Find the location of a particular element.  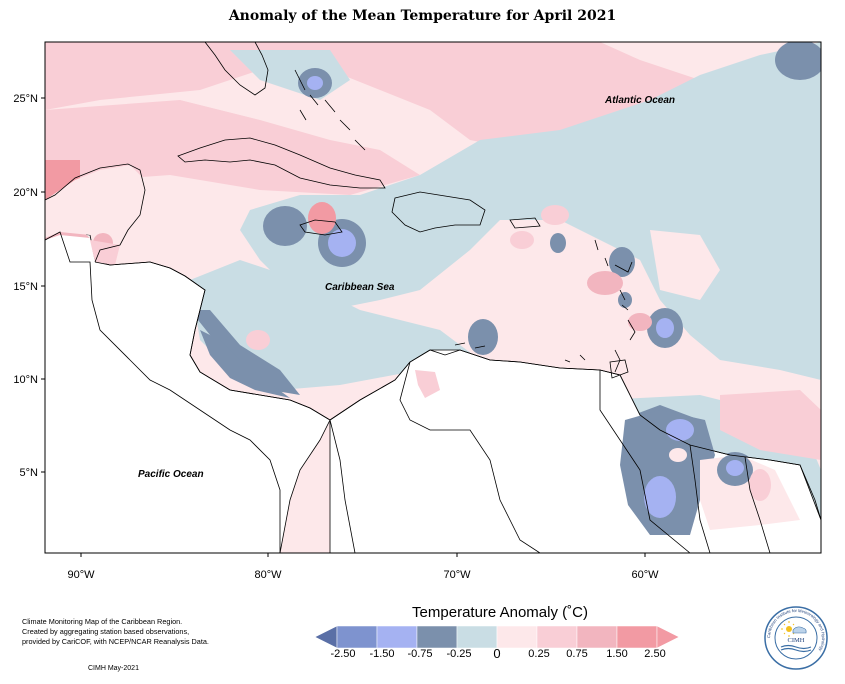

coast-jamaica is located at coordinates (321, 227).